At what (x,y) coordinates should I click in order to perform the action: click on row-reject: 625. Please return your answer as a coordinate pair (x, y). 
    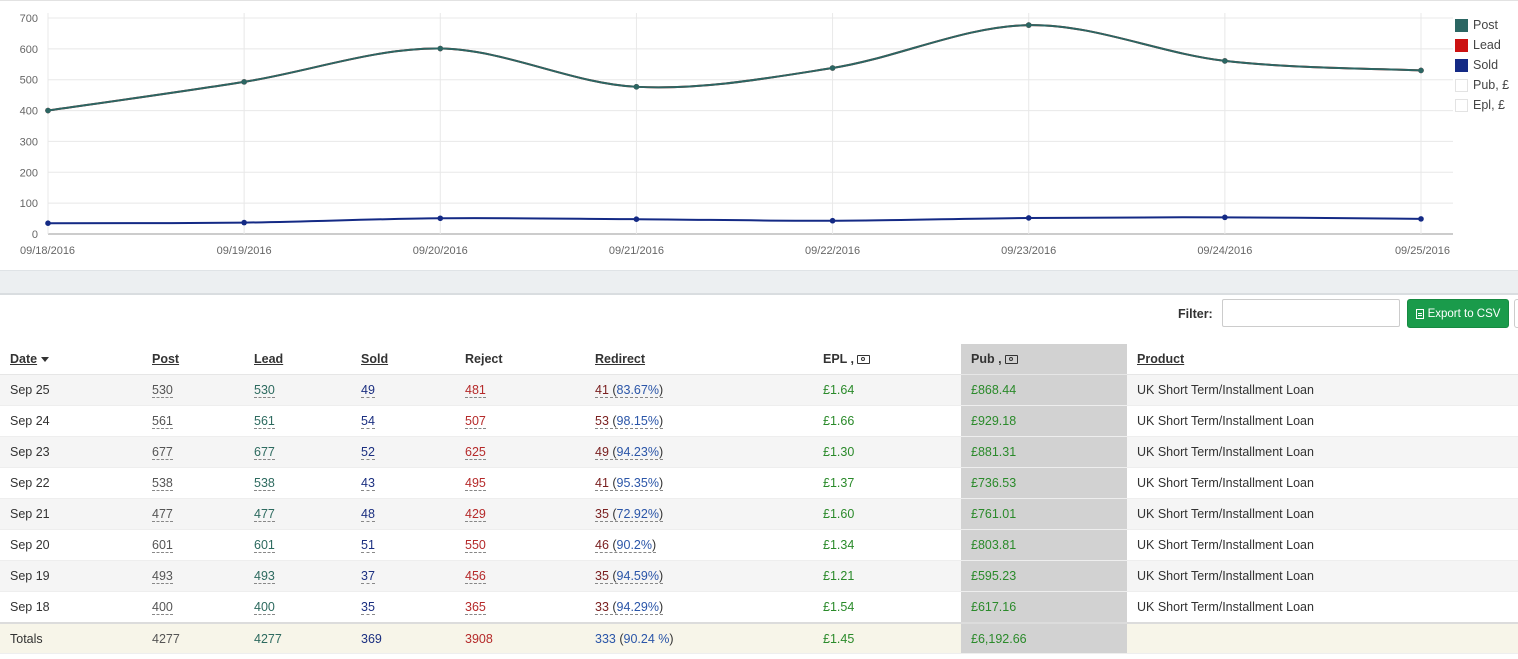
    Looking at the image, I should click on (475, 452).